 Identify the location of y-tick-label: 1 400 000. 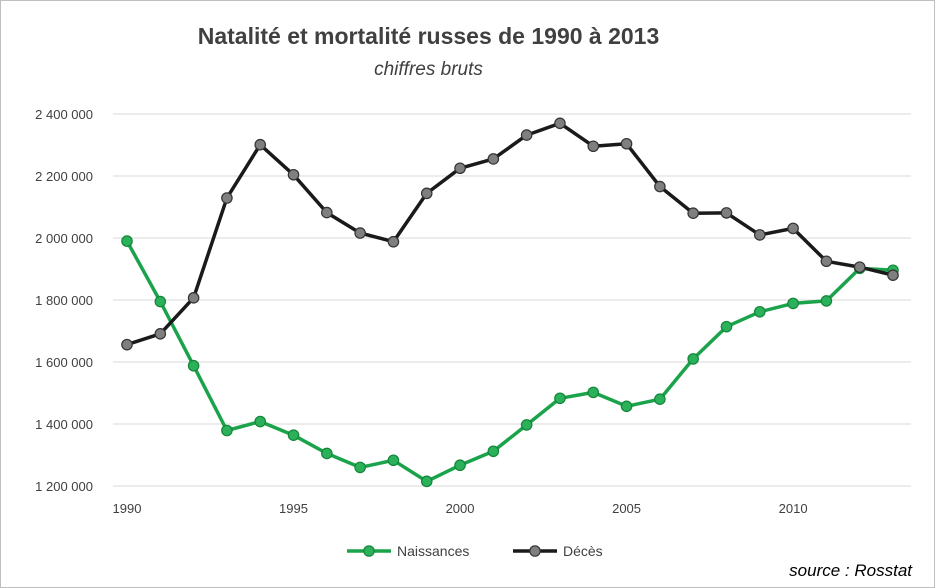
(64, 424).